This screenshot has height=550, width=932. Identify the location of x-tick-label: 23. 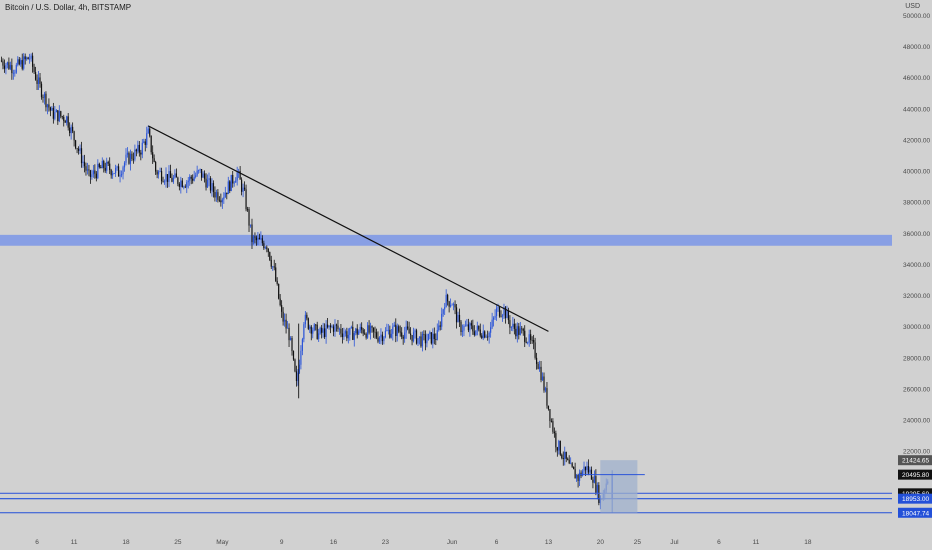
(386, 542).